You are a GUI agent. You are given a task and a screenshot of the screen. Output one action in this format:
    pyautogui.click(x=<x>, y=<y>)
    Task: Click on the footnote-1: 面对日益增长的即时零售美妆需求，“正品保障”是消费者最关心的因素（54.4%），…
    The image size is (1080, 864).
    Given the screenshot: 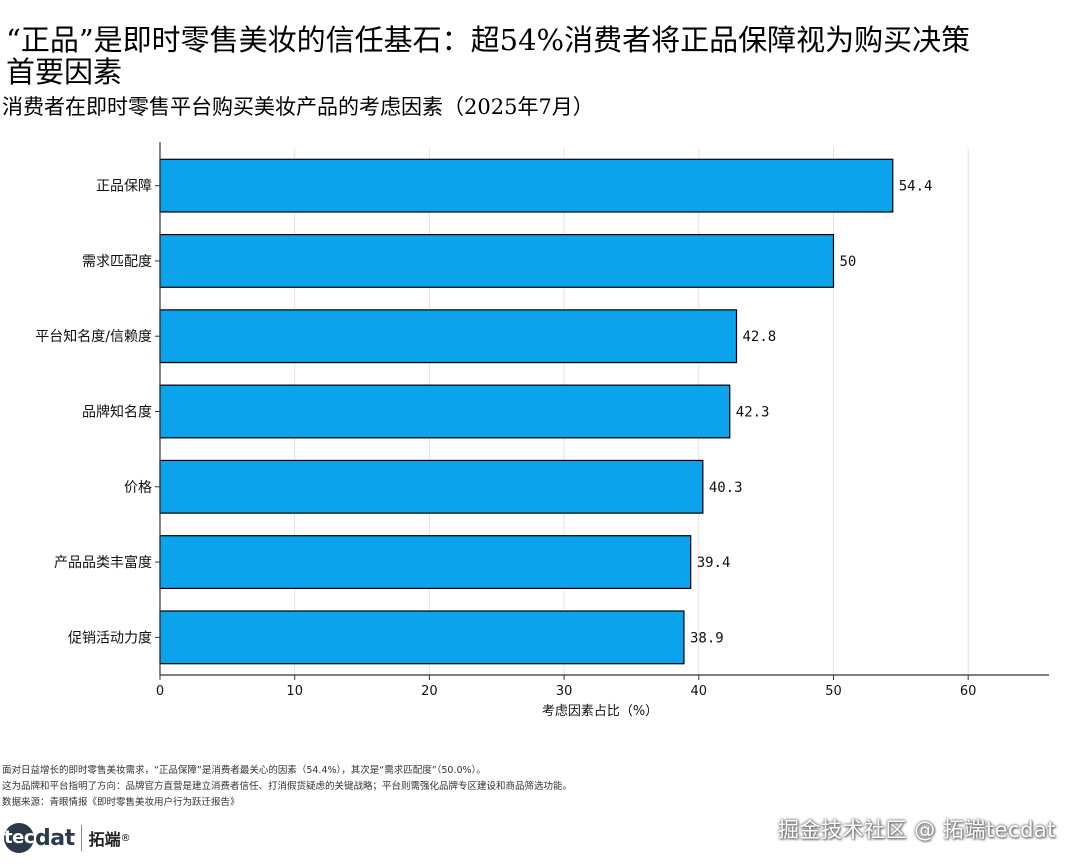 What is the action you would take?
    pyautogui.click(x=244, y=770)
    